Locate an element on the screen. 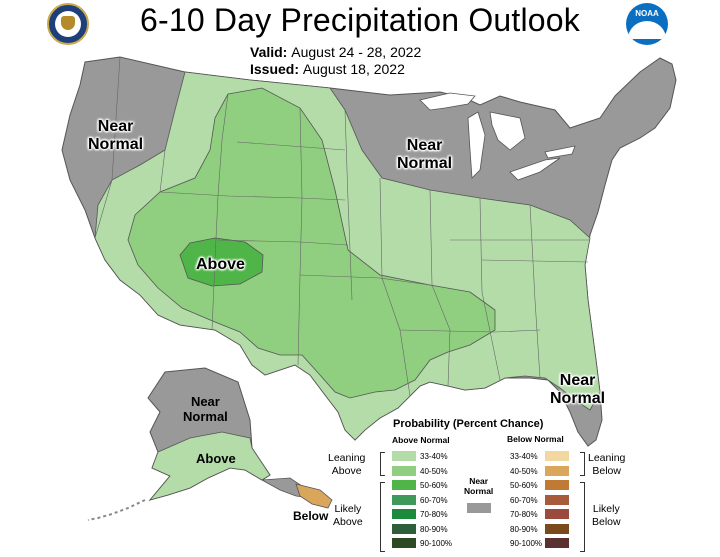 This screenshot has height=557, width=720. legend-title: Probability (Percent Chance) is located at coordinates (468, 424).